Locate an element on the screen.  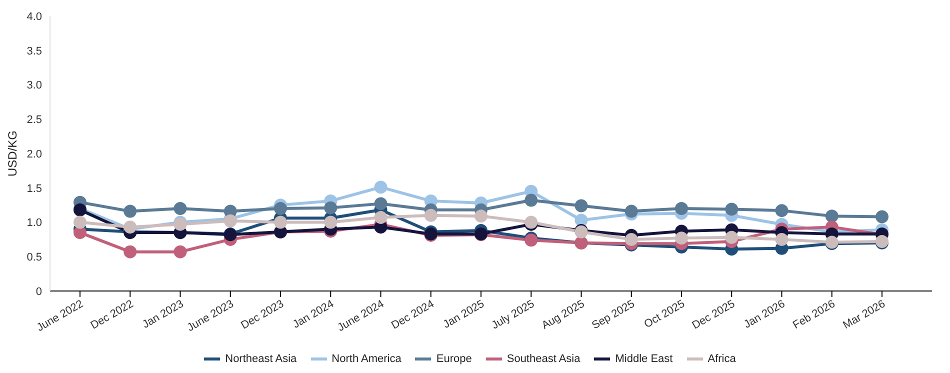
x-tick-label: June 2024 is located at coordinates (361, 316).